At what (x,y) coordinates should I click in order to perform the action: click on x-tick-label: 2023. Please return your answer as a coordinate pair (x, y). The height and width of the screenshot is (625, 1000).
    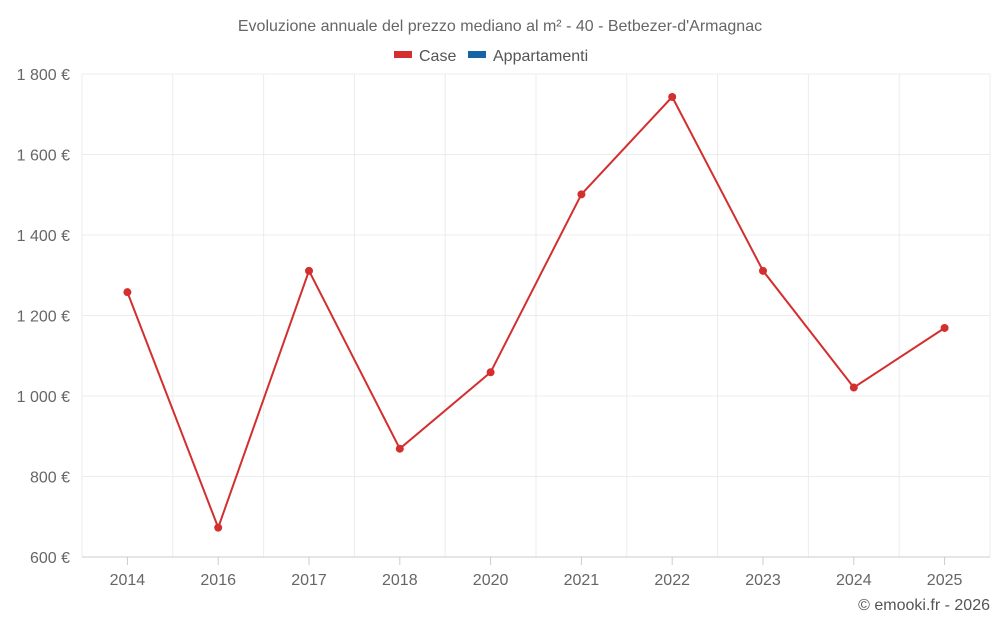
    Looking at the image, I should click on (763, 580).